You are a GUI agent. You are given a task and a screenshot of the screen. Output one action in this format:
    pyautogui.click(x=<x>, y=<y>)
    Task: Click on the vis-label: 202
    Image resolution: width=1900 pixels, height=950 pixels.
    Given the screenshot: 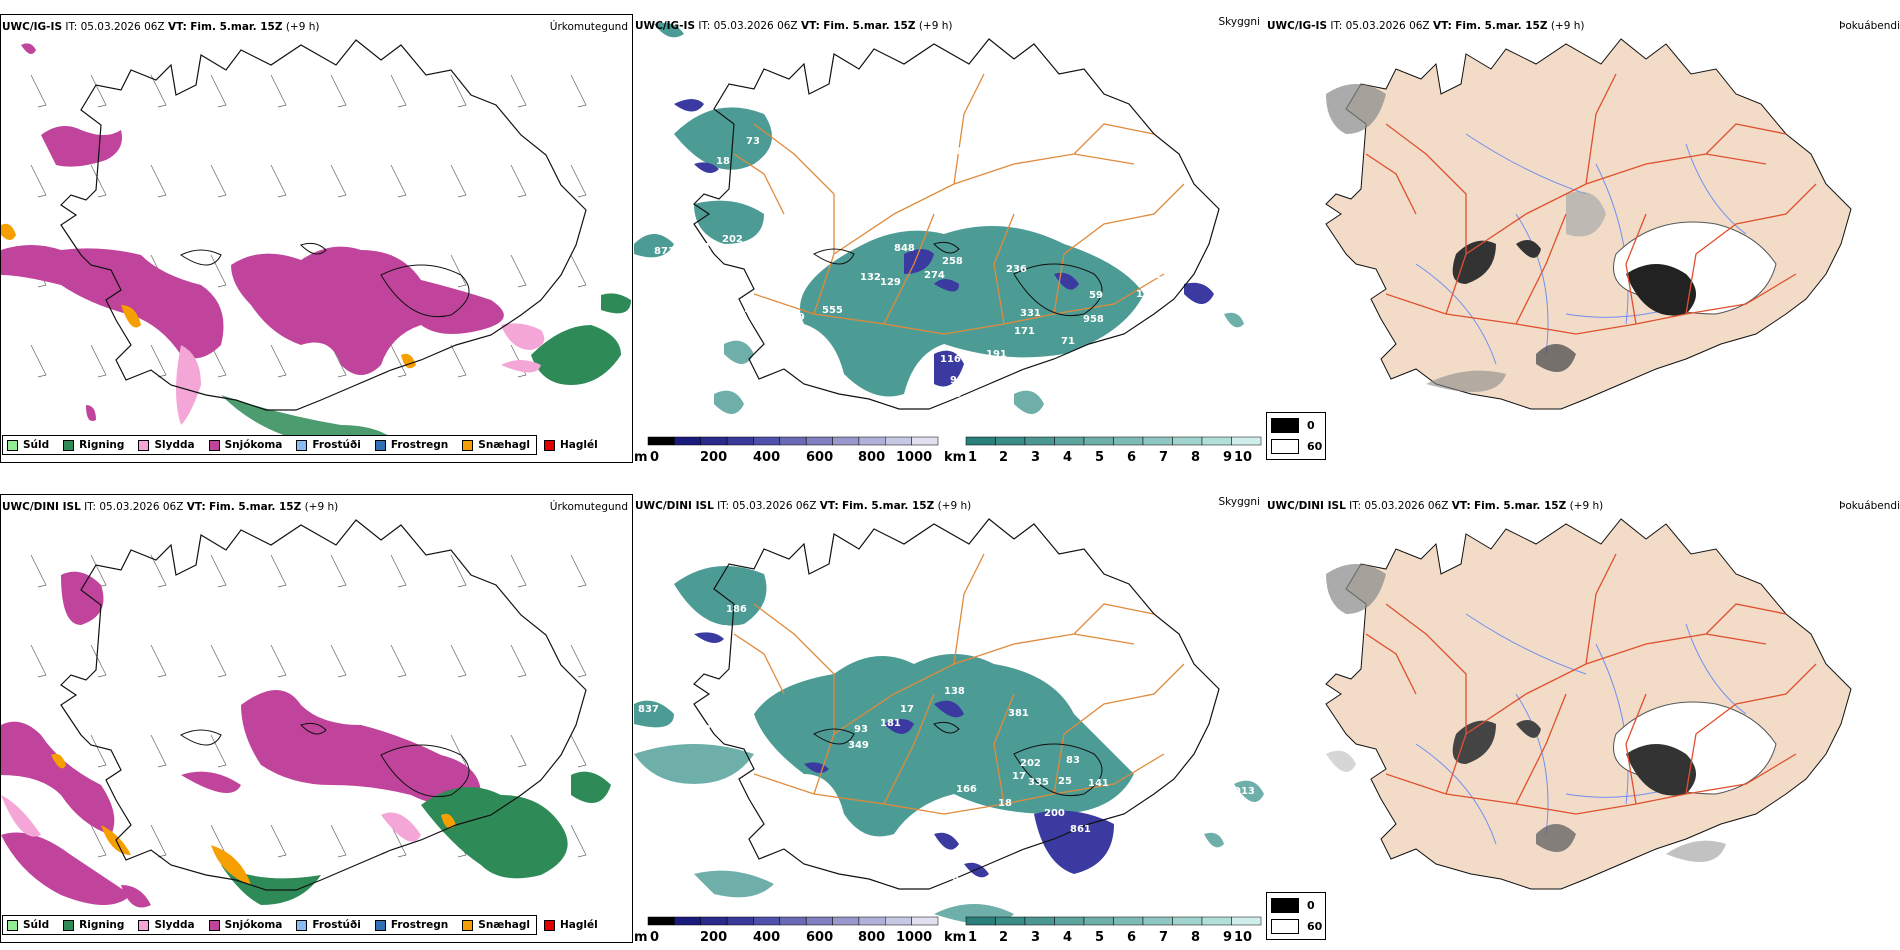 What is the action you would take?
    pyautogui.click(x=1030, y=763)
    